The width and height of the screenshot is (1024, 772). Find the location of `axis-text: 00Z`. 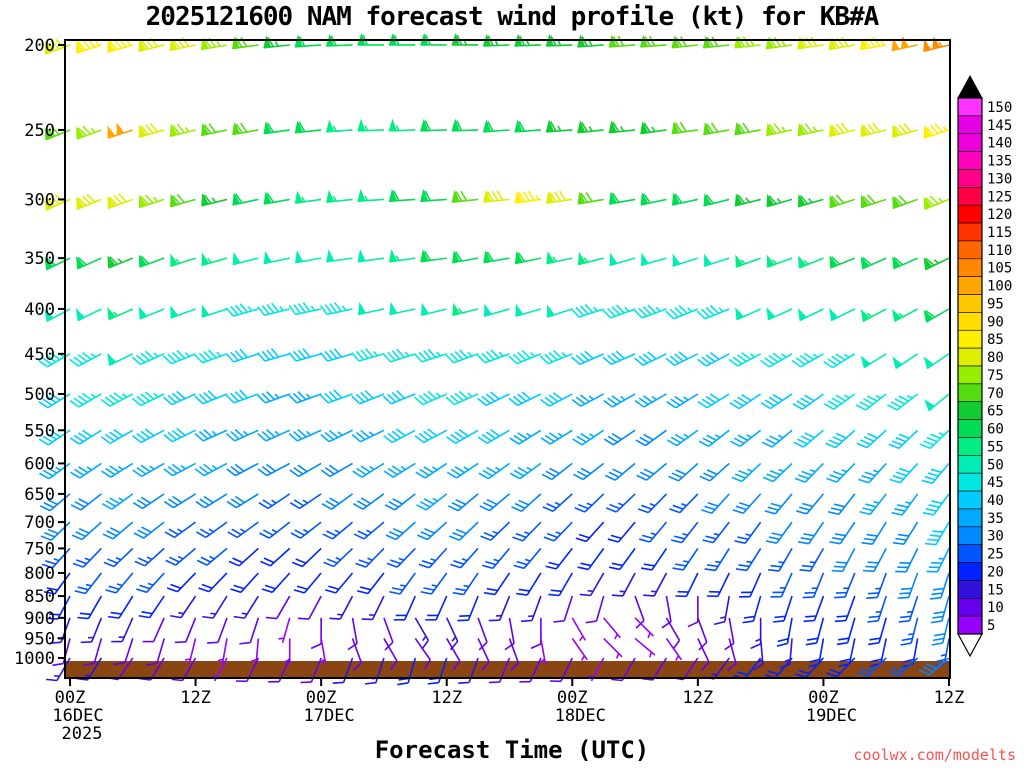

axis-text: 00Z is located at coordinates (321, 698).